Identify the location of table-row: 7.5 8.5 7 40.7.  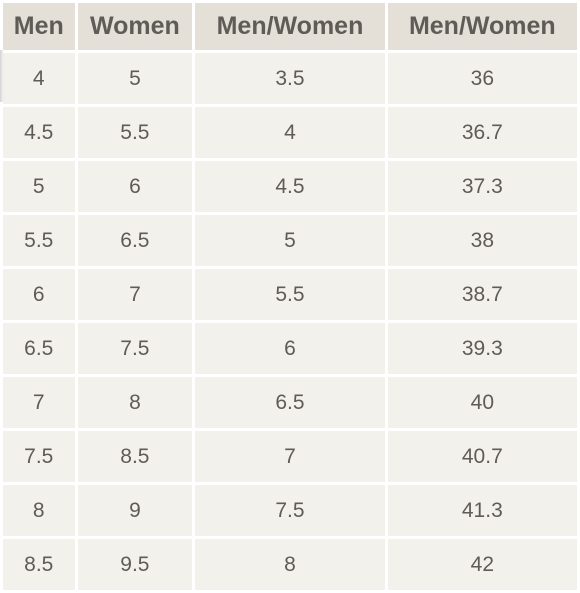
(290, 456).